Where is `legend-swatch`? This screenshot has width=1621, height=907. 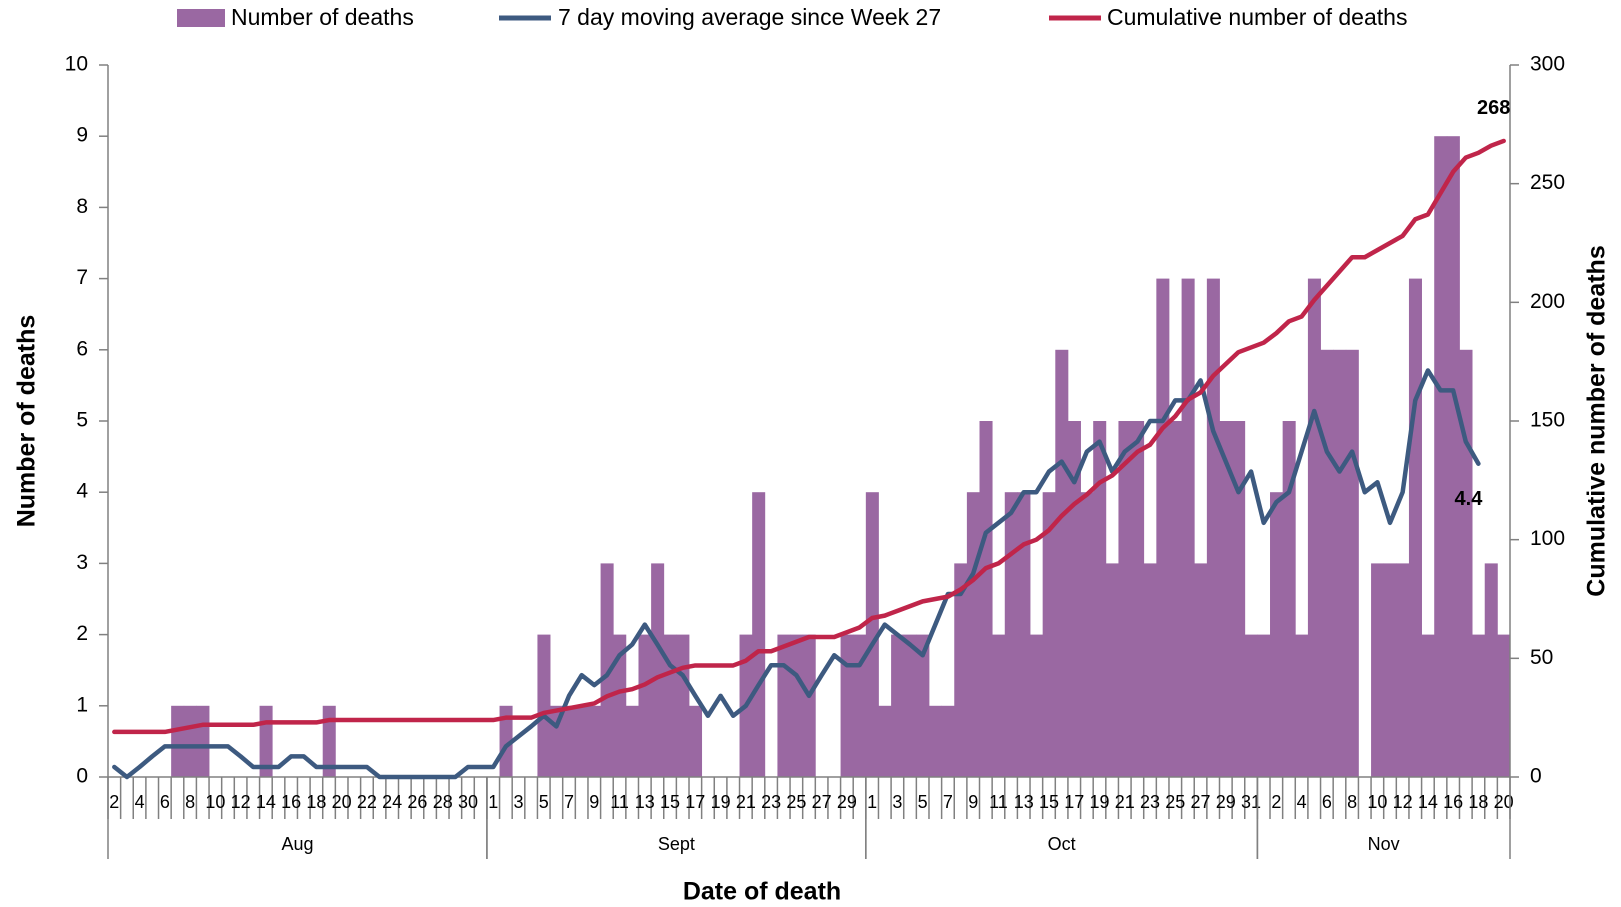
legend-swatch is located at coordinates (201, 18).